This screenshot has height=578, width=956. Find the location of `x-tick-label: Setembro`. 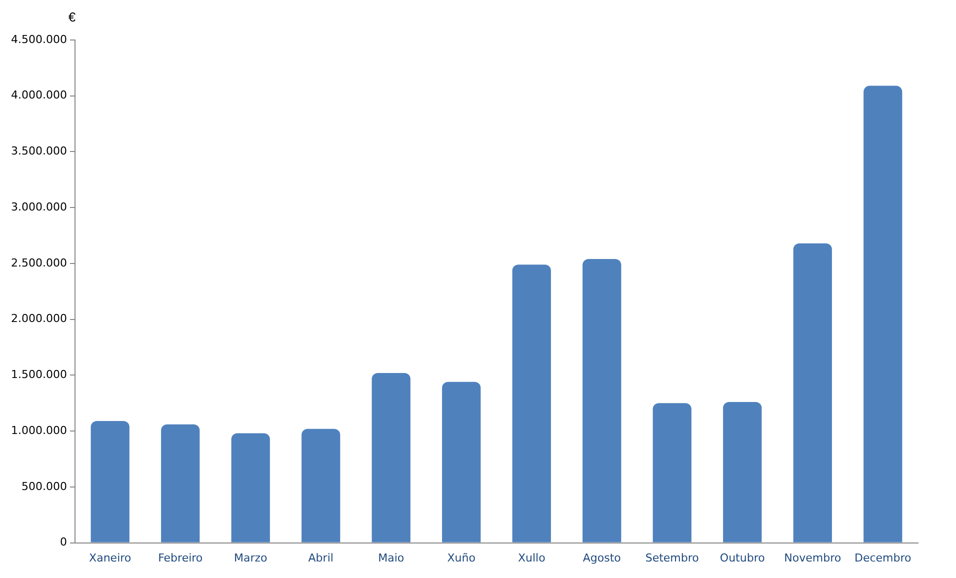

x-tick-label: Setembro is located at coordinates (672, 557).